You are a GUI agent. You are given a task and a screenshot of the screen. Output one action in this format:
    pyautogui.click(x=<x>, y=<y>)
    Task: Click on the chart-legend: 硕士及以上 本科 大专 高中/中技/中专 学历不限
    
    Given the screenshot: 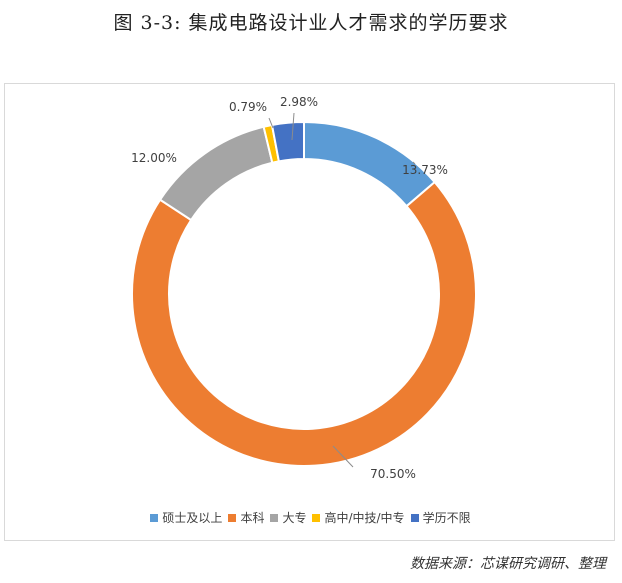 What is the action you would take?
    pyautogui.click(x=310, y=517)
    